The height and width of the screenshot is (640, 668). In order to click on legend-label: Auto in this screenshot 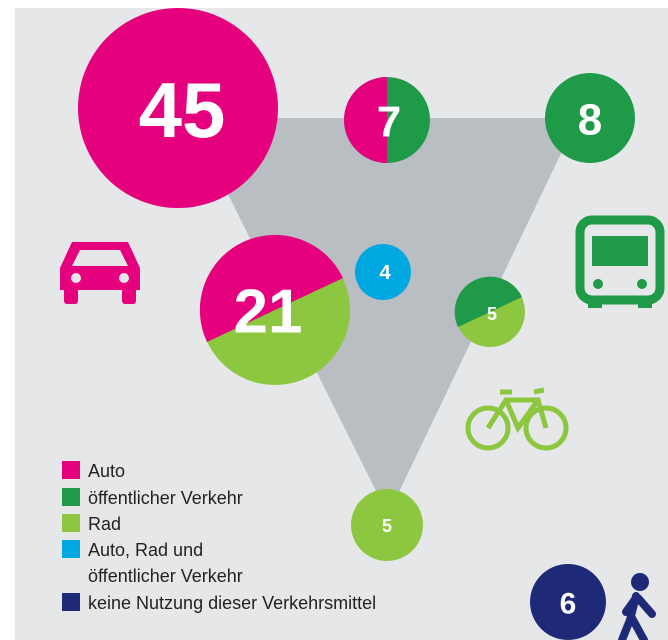, I will do `click(106, 471)`.